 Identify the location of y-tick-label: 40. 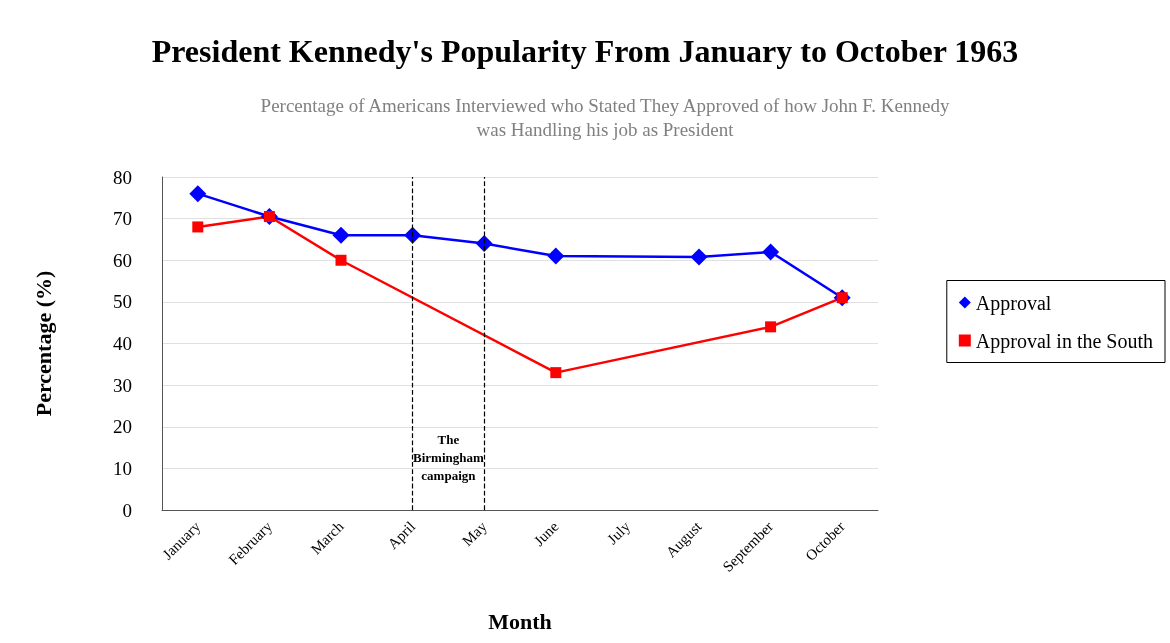
(122, 343).